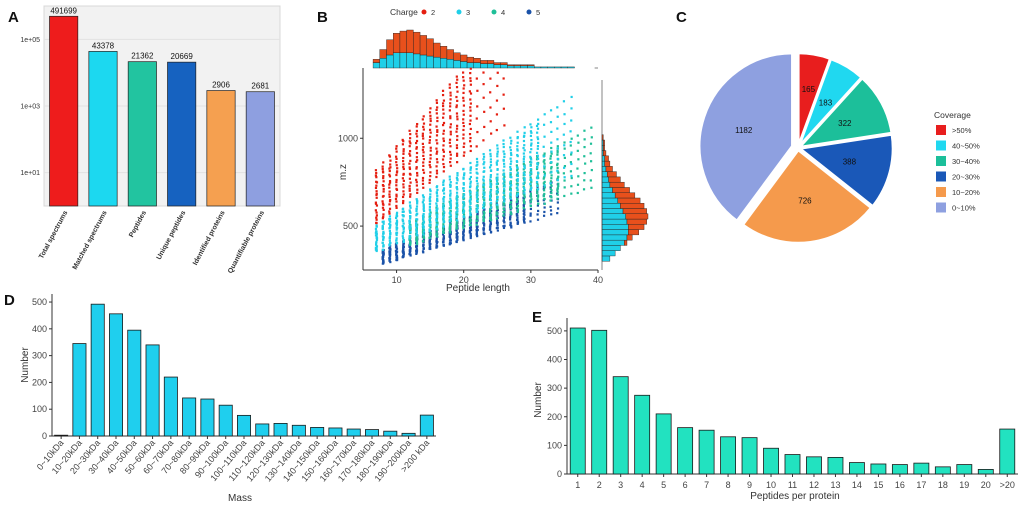 The height and width of the screenshot is (509, 1021). What do you see at coordinates (559, 474) in the screenshot?
I see `panel-e-y-tick: 0` at bounding box center [559, 474].